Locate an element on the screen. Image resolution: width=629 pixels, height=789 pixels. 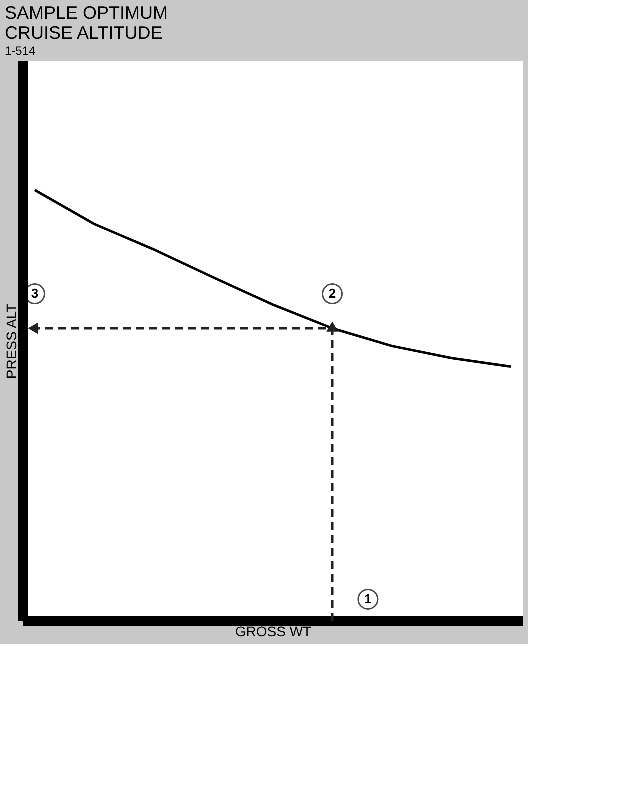
annotation: 1 is located at coordinates (368, 598).